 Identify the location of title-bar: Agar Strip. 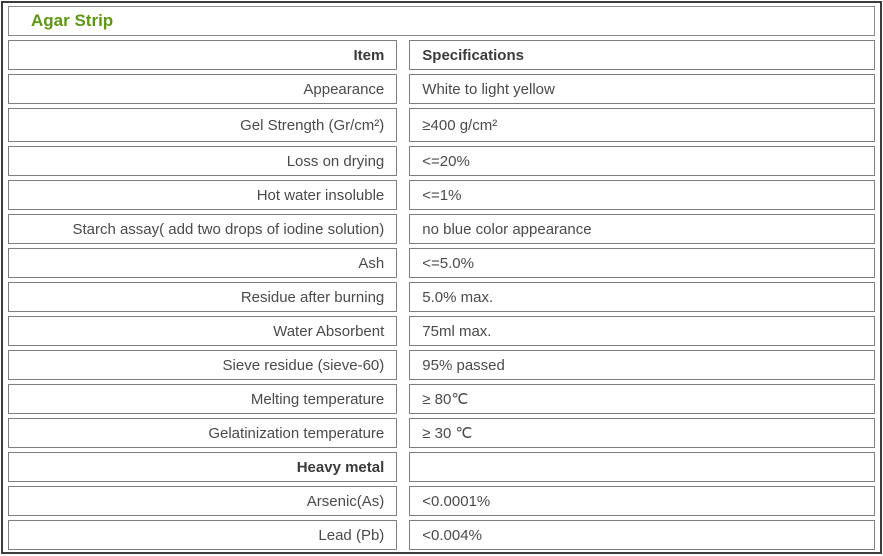
(441, 21).